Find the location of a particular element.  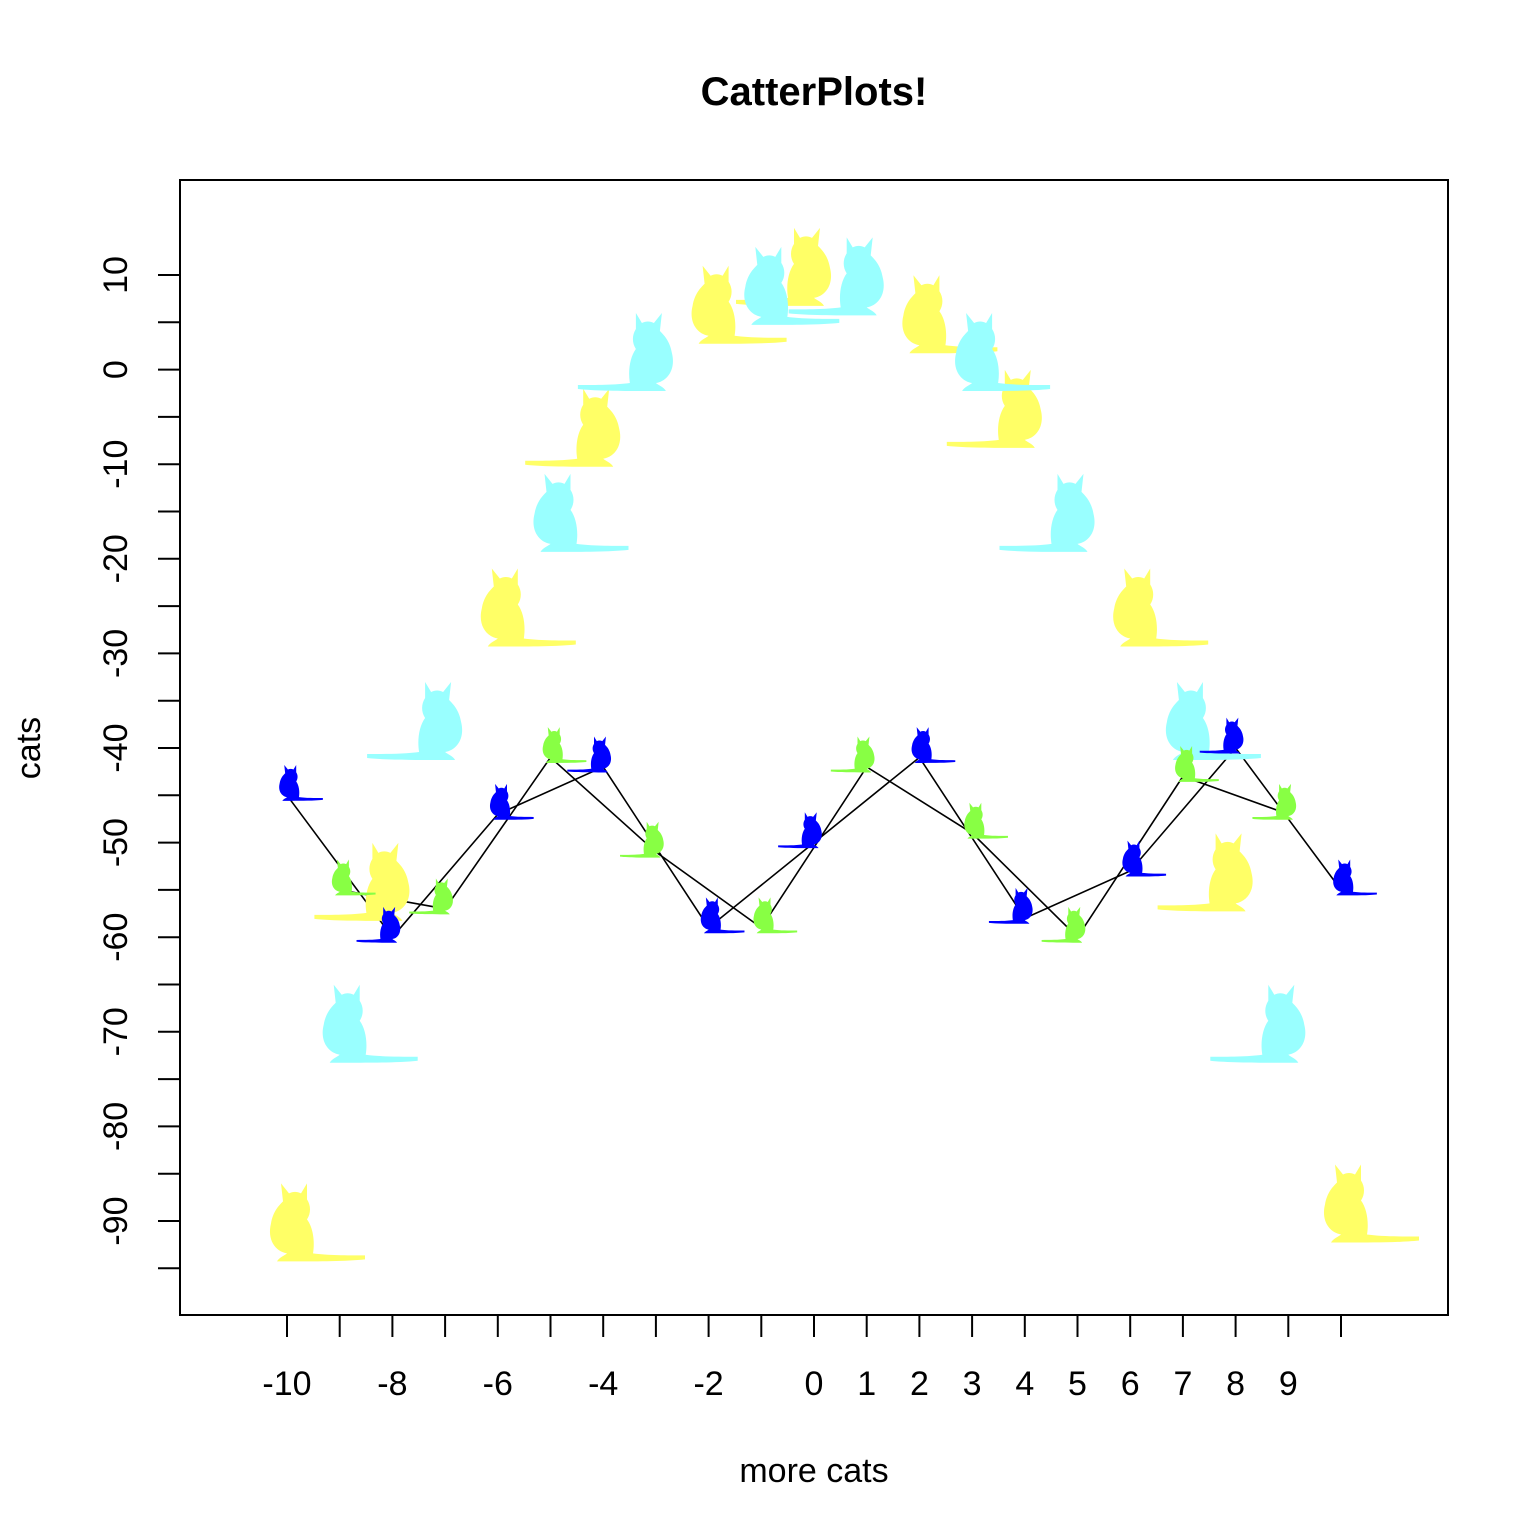

y-tick-label: -50 is located at coordinates (116, 842).